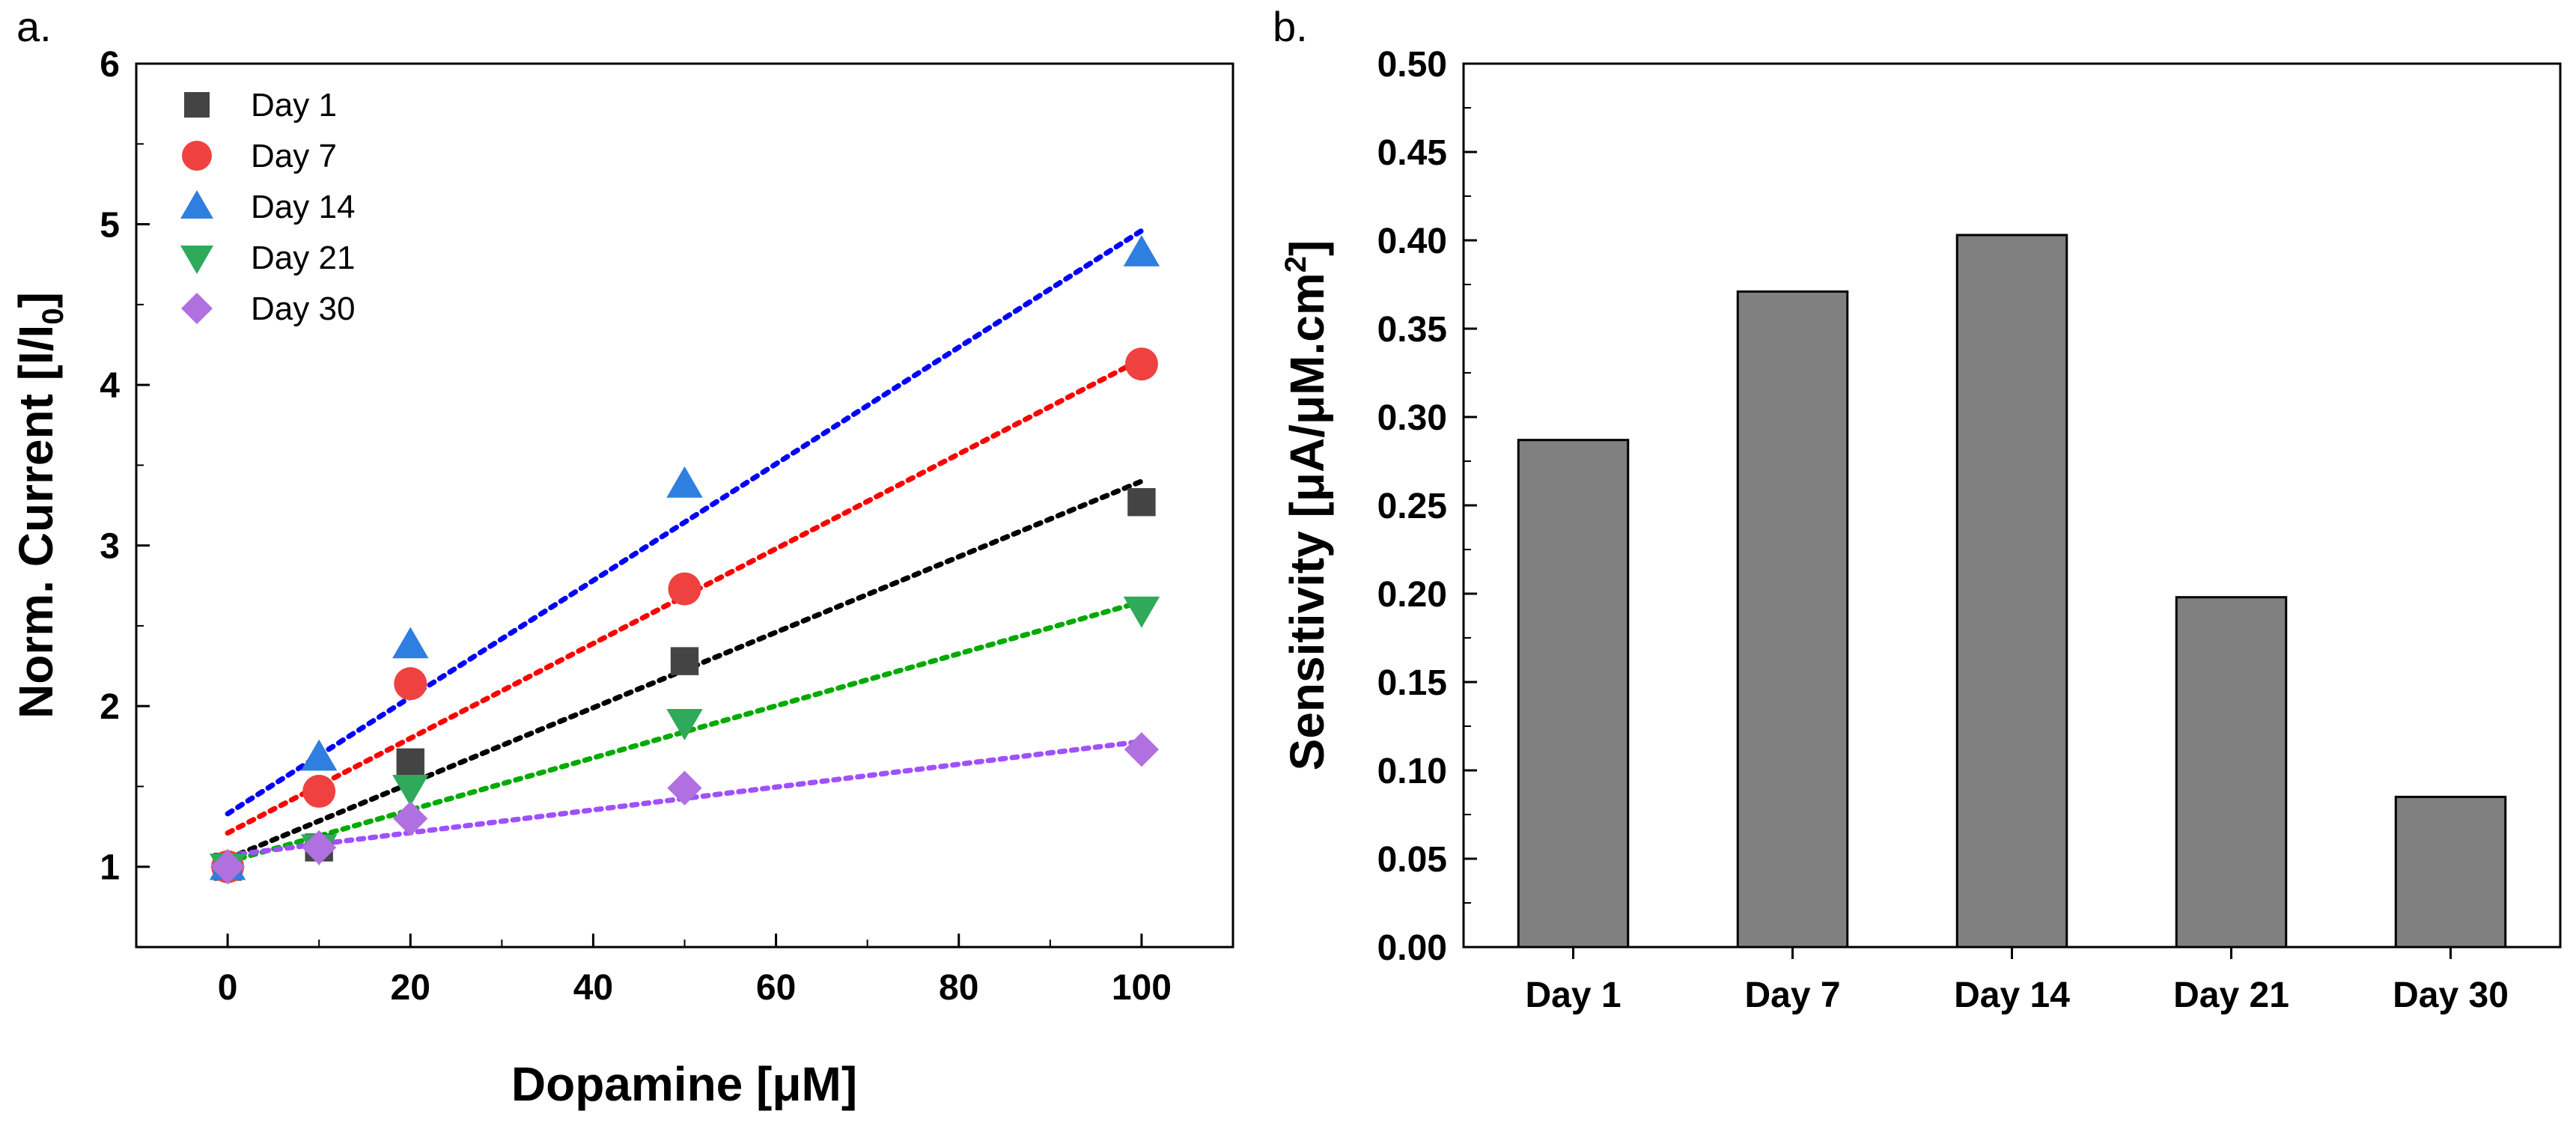 This screenshot has height=1126, width=2576. Describe the element at coordinates (684, 1084) in the screenshot. I see `x-axis-title: Dopamine [μM]` at that location.